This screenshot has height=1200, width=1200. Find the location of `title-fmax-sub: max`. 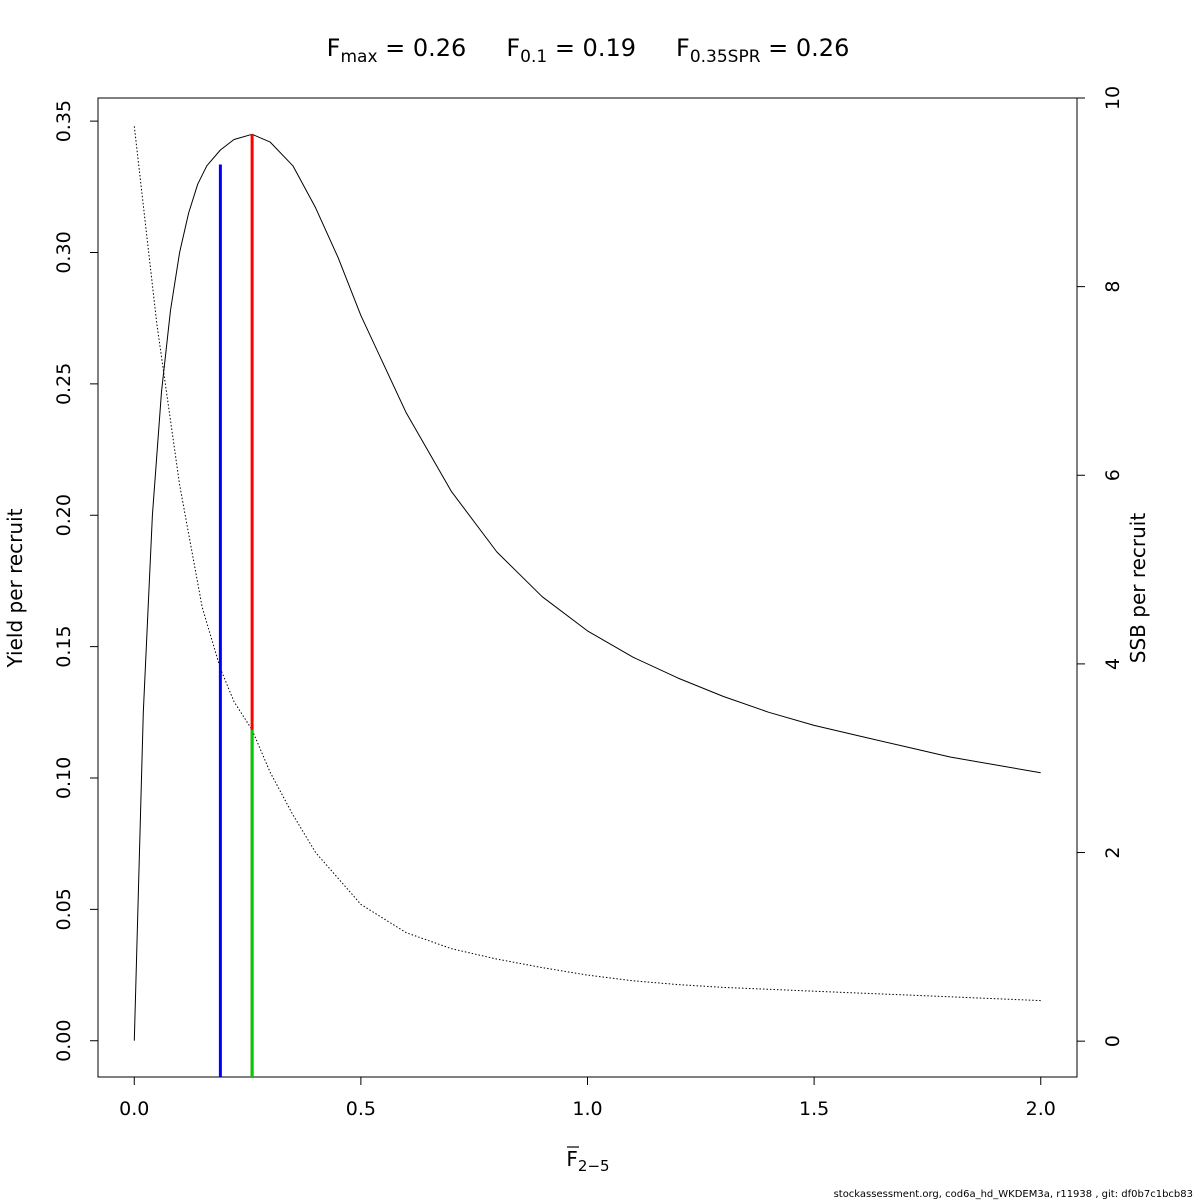

title-fmax-sub: max is located at coordinates (358, 57).